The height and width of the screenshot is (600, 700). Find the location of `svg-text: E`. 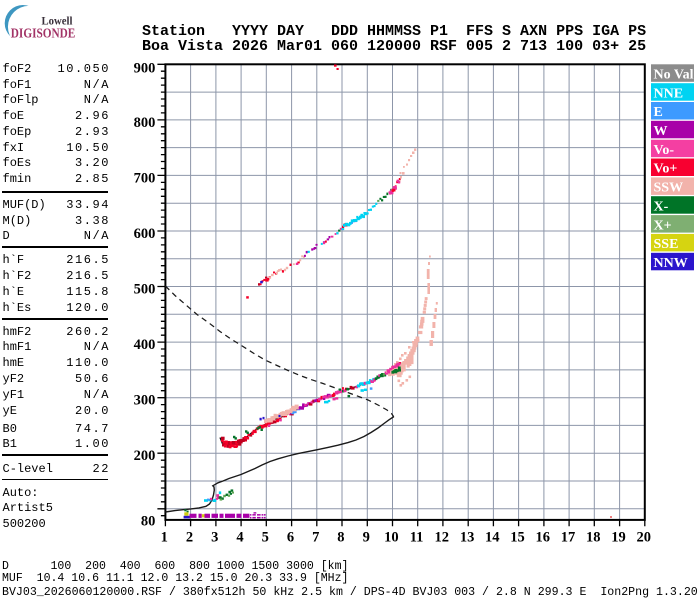

svg-text: E is located at coordinates (658, 112).